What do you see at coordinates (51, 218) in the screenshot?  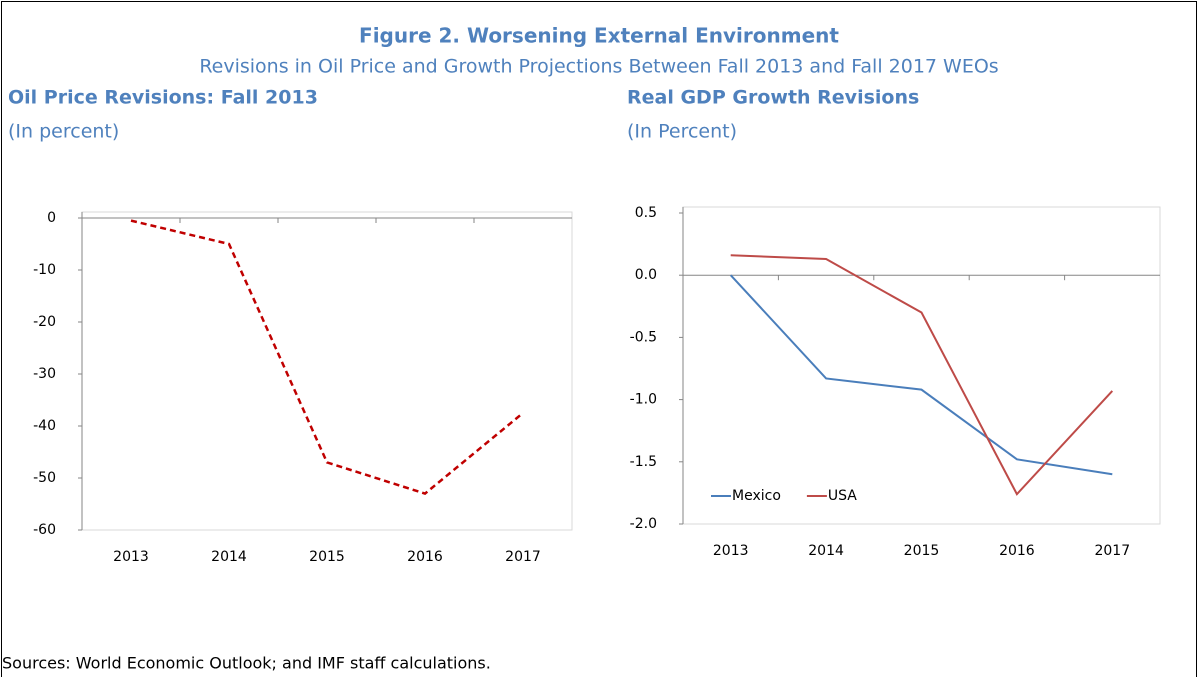 I see `y-tick-label: 0` at bounding box center [51, 218].